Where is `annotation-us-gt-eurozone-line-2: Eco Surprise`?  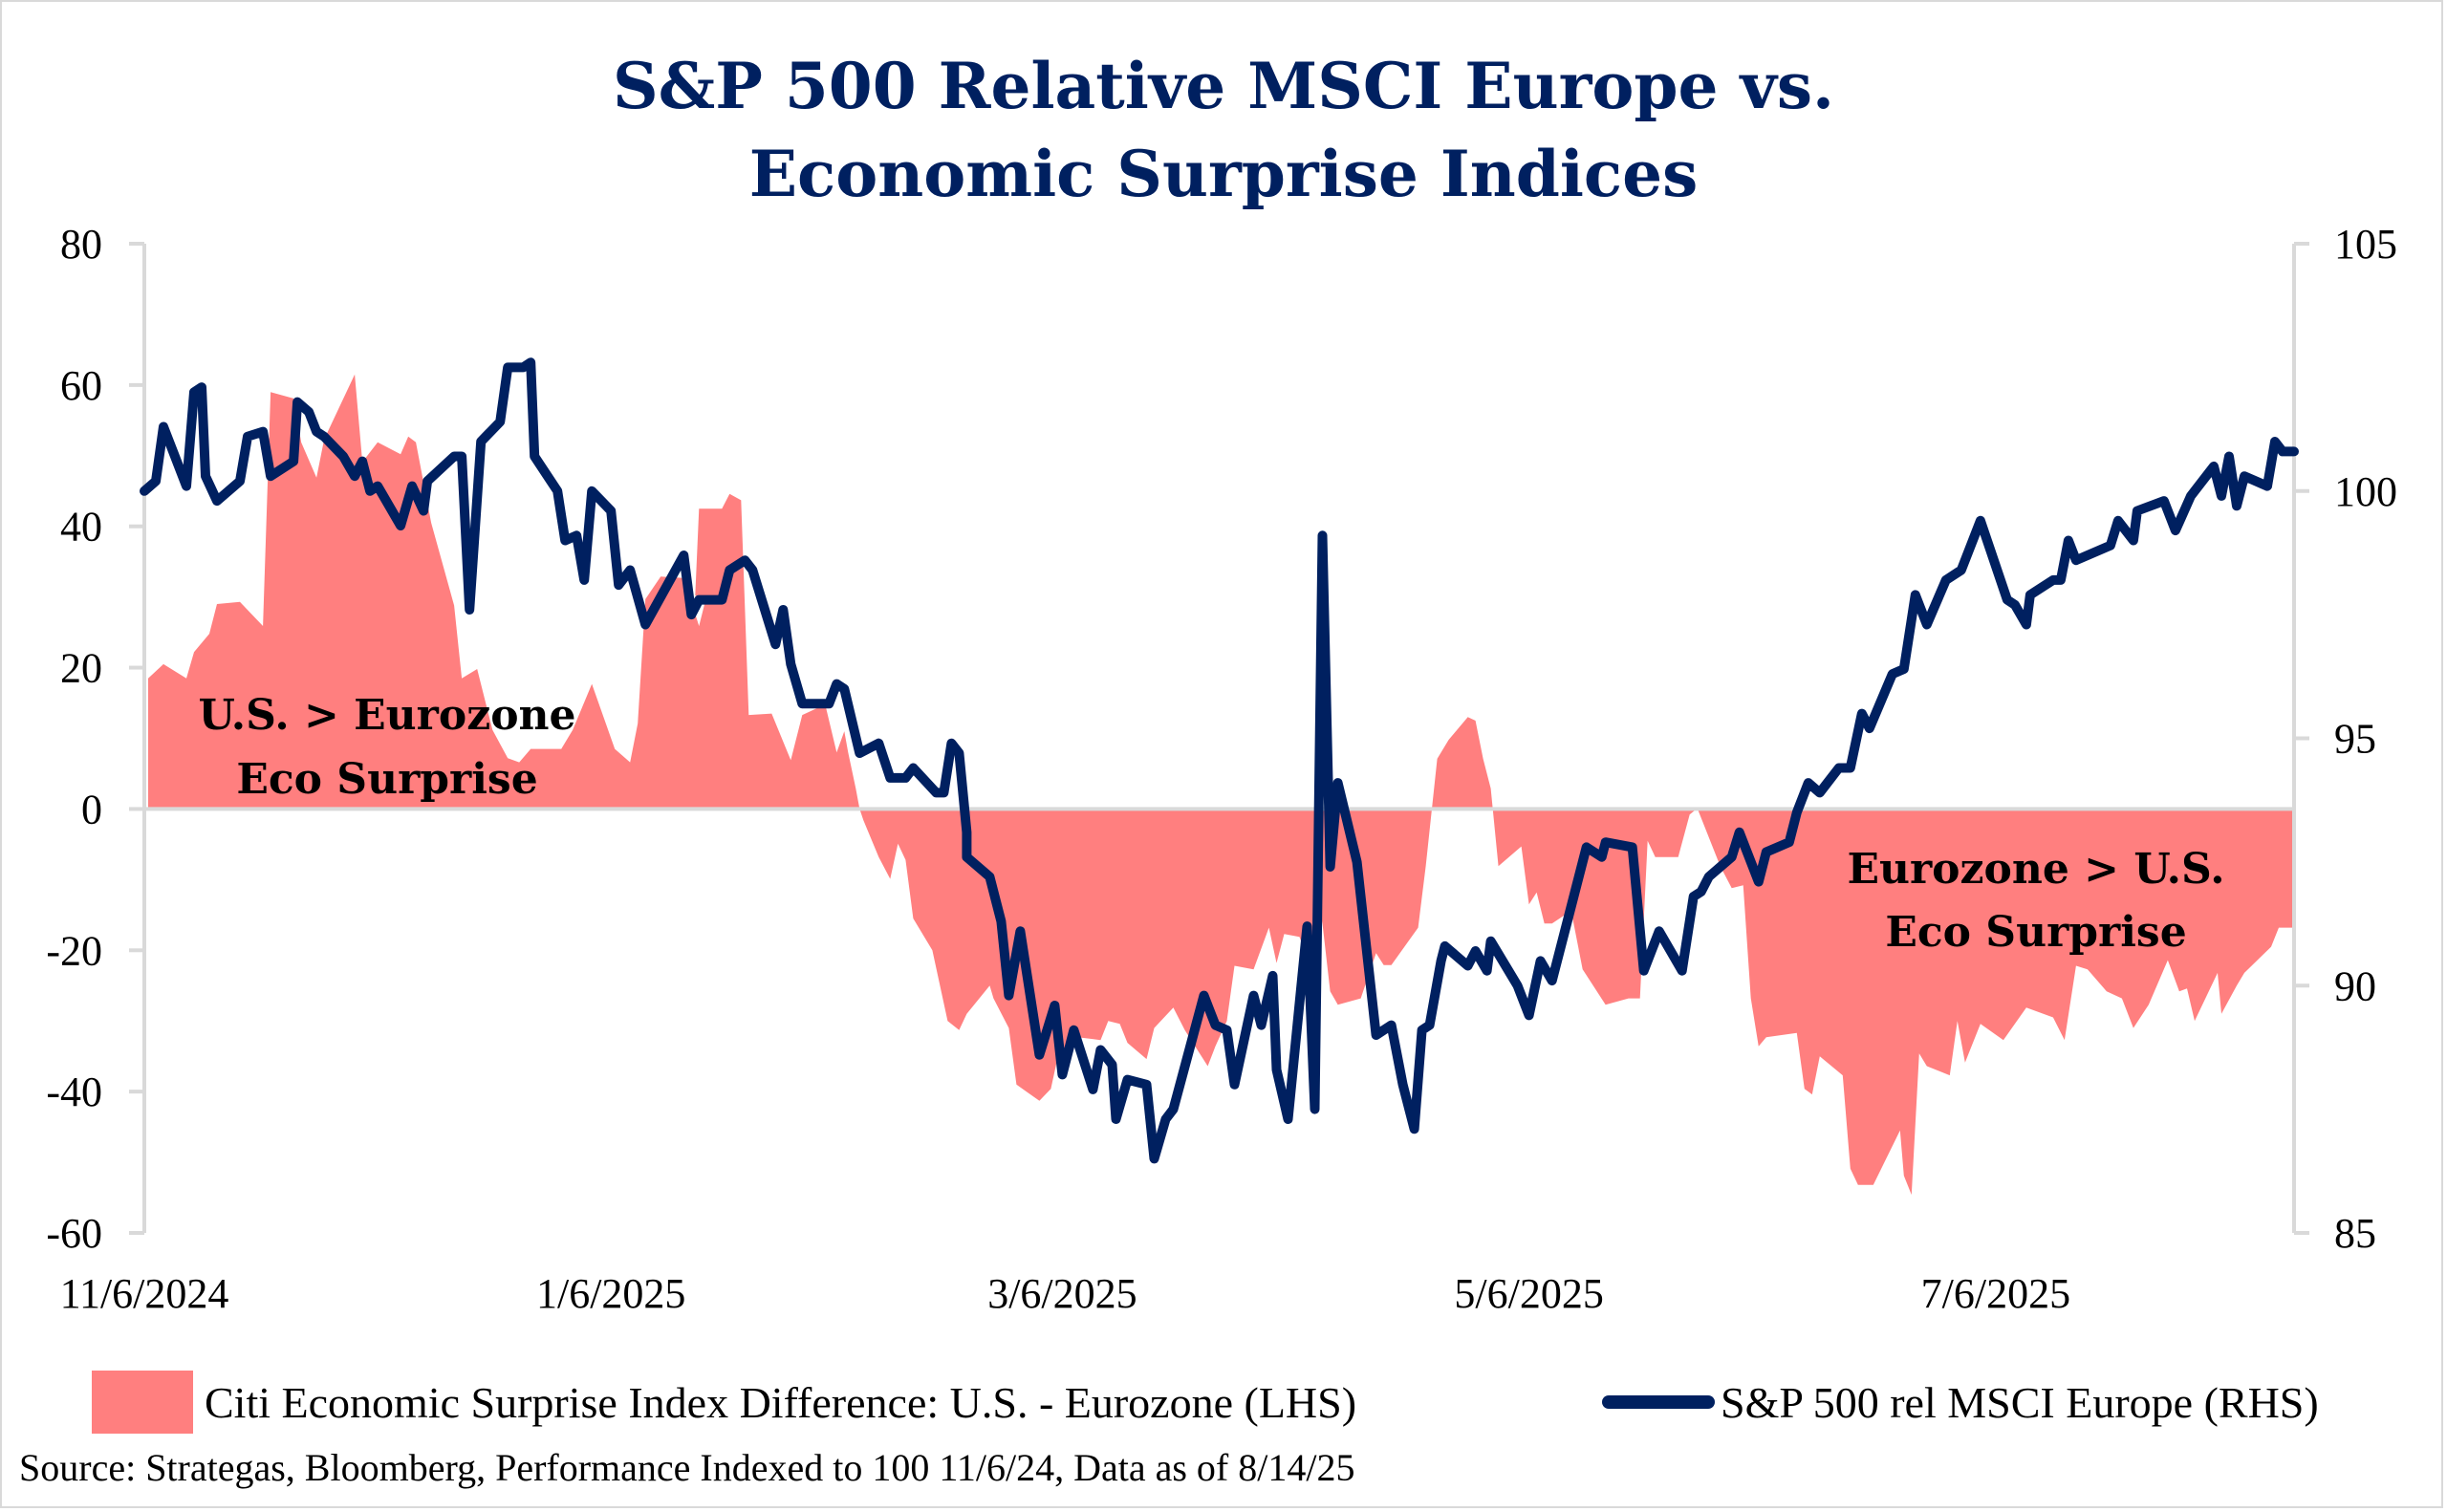 annotation-us-gt-eurozone-line-2: Eco Surprise is located at coordinates (386, 779).